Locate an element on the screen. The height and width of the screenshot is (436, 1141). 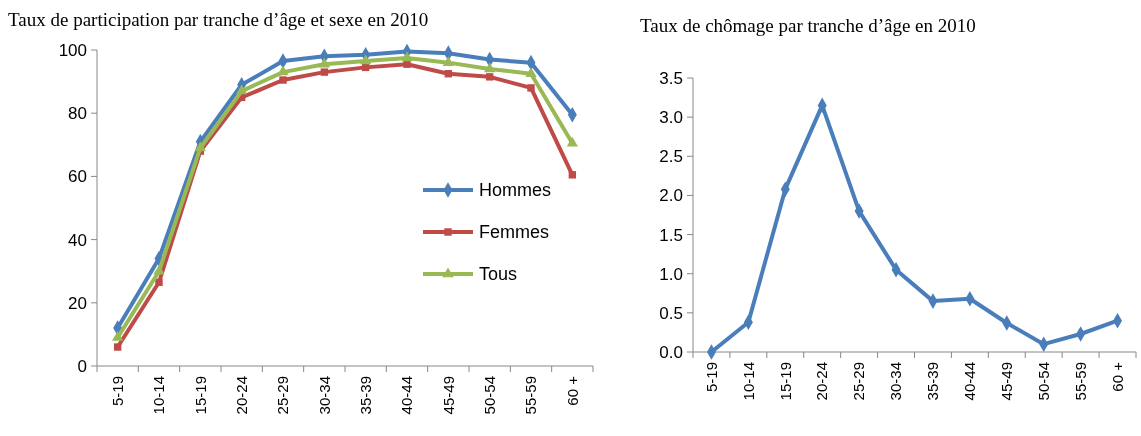
legend-label: Tous is located at coordinates (498, 274).